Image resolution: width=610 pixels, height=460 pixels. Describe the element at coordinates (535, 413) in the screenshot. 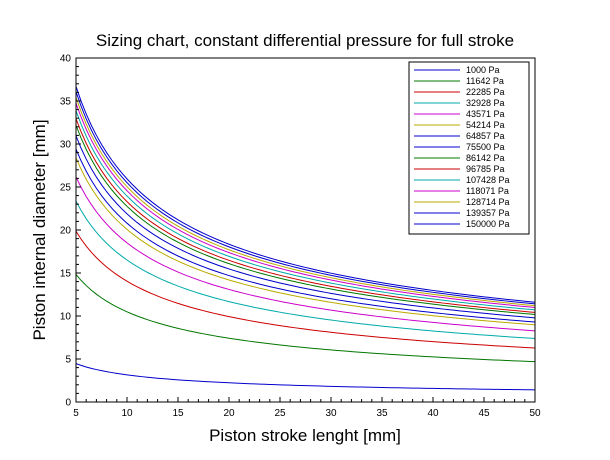

I see `x-tick-label: 50` at that location.